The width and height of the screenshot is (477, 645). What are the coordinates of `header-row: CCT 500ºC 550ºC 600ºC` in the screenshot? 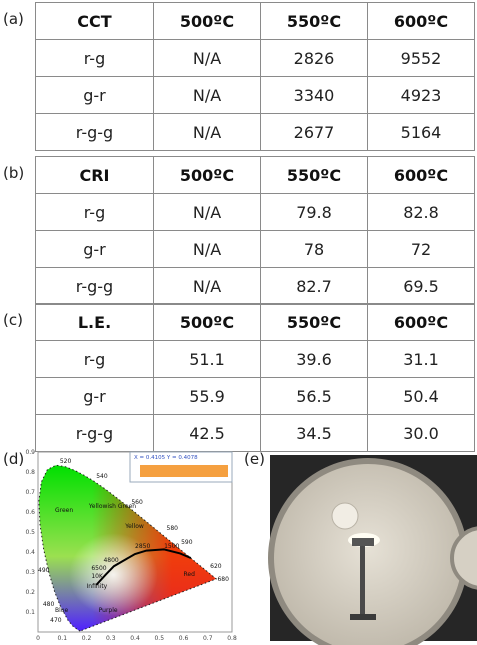 It's located at (255, 21).